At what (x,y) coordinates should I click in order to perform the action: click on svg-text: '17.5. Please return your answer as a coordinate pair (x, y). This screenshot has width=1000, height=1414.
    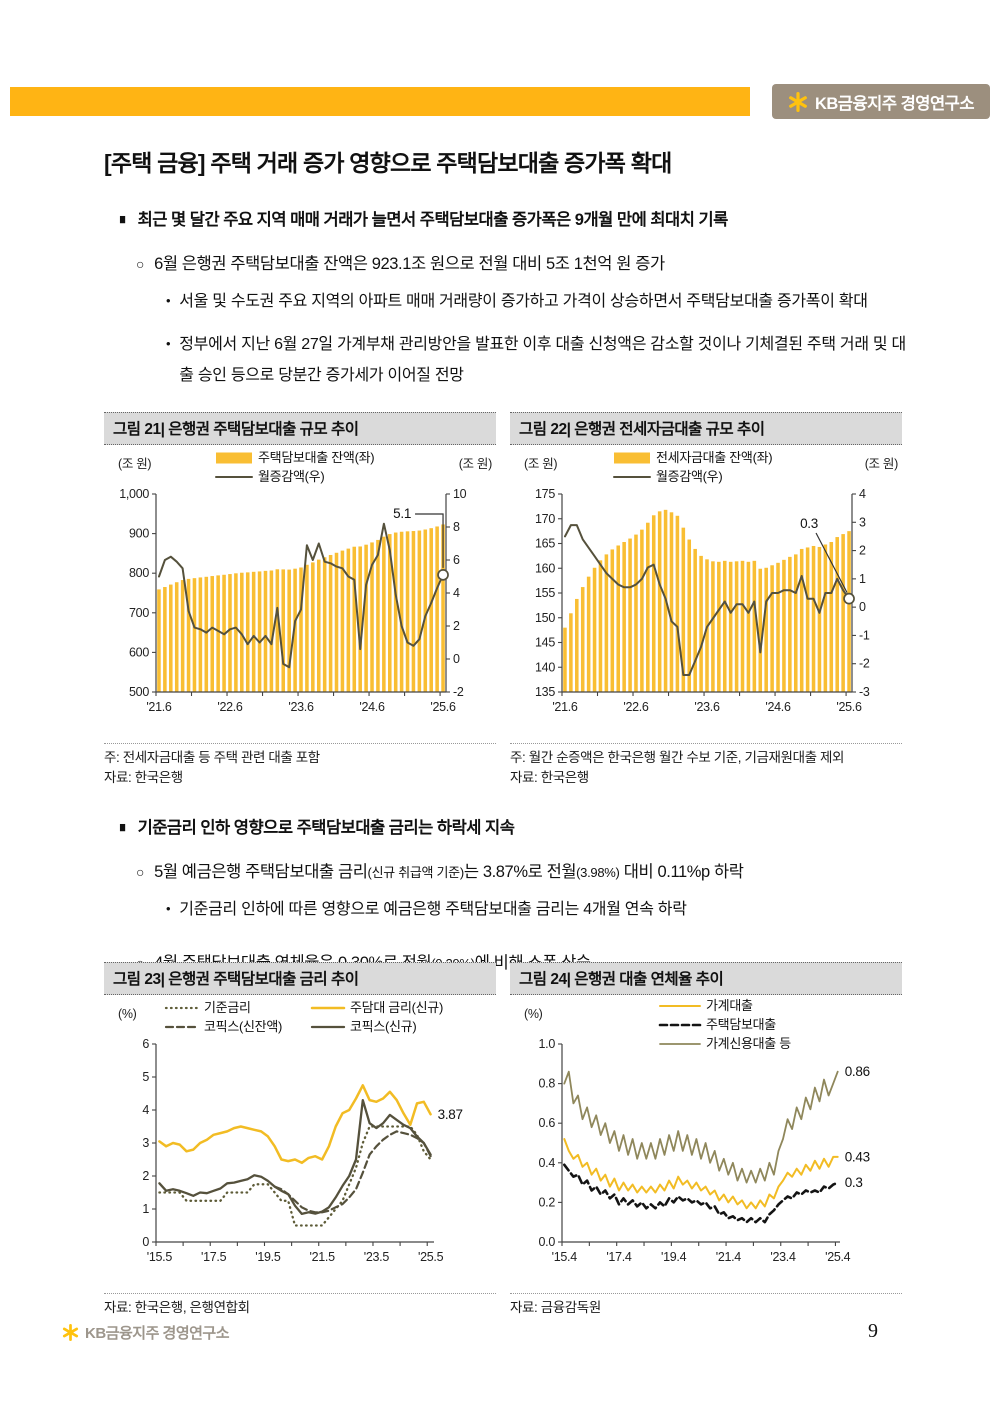
    Looking at the image, I should click on (214, 1257).